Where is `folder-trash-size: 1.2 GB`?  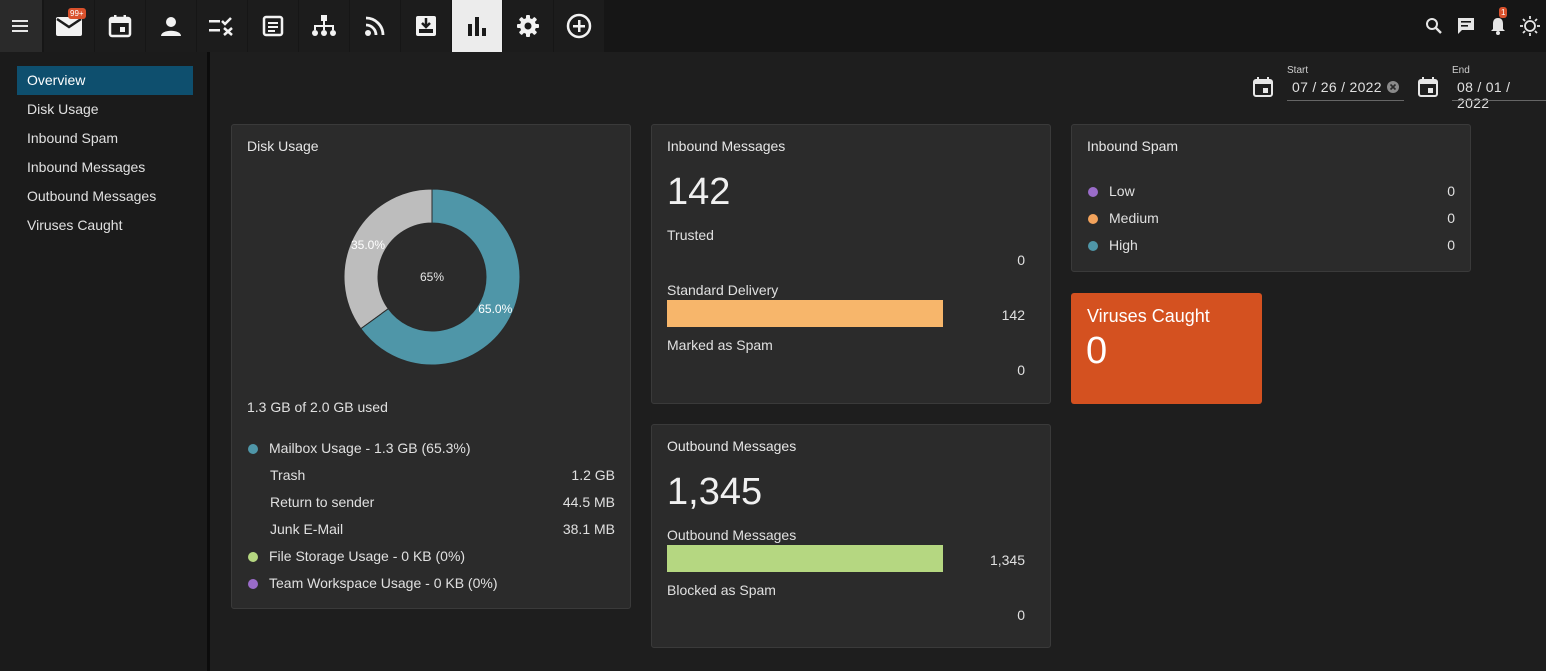
folder-trash-size: 1.2 GB is located at coordinates (593, 475).